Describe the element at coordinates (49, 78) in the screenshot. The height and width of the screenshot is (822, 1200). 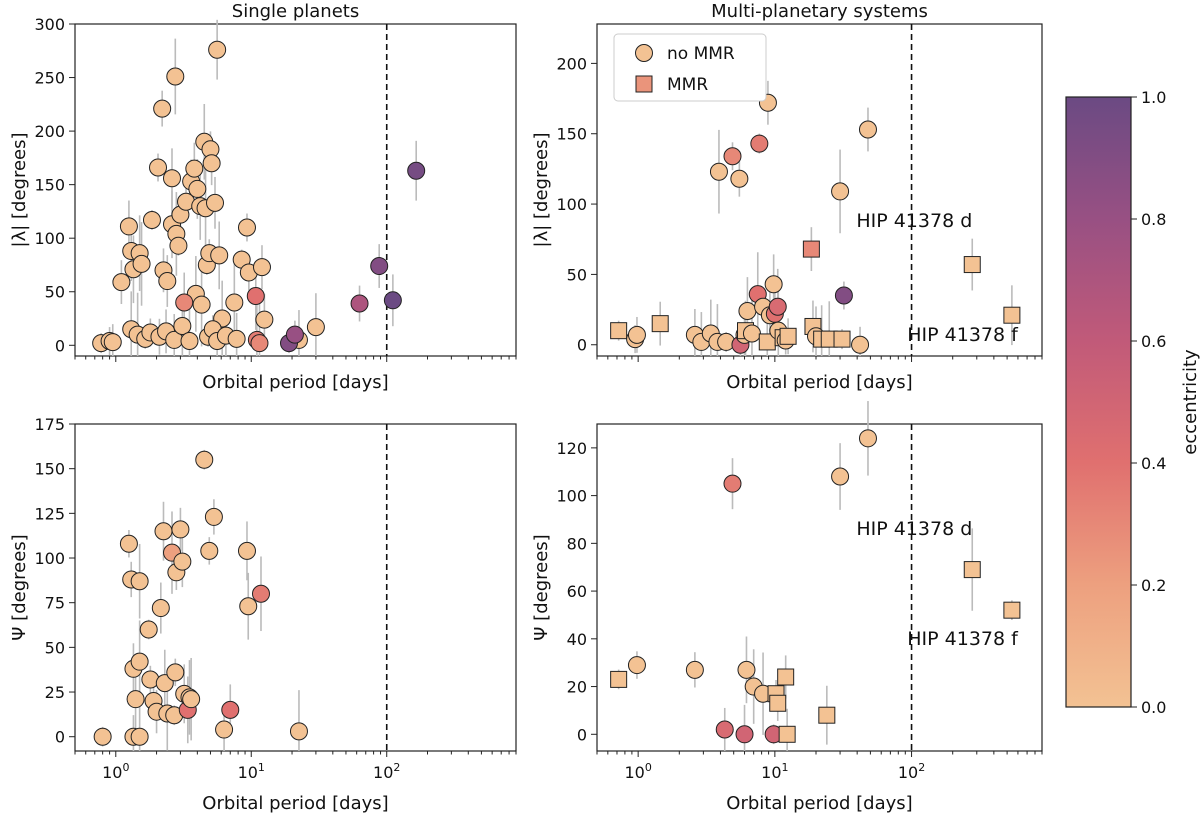
I see `y-tick-label: 250` at that location.